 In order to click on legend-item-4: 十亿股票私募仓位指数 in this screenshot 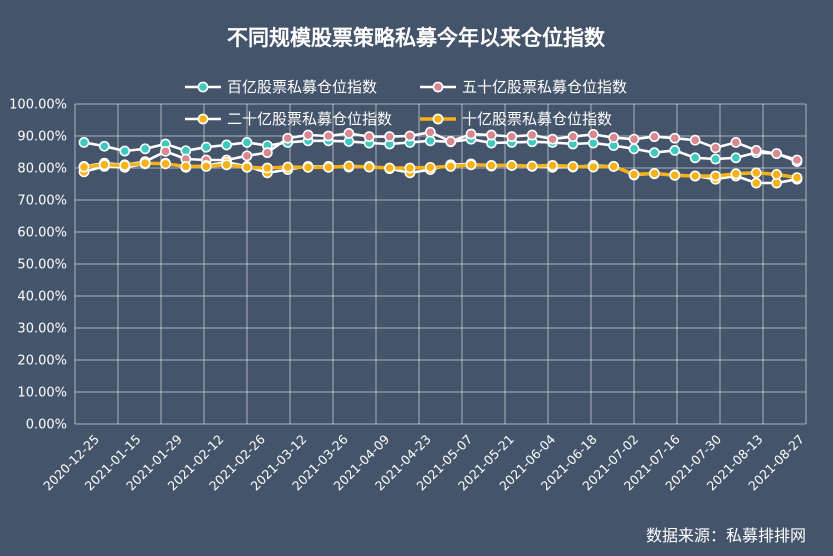, I will do `click(516, 119)`.